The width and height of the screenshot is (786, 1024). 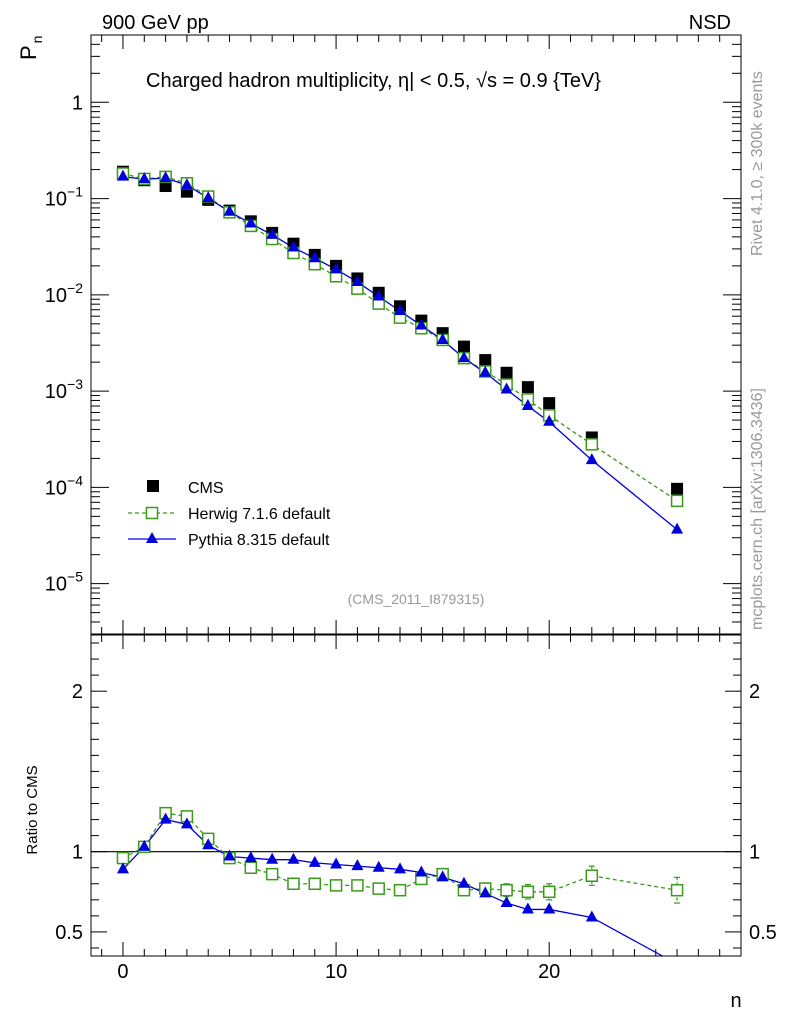 What do you see at coordinates (544, 81) in the screenshot?
I see `chart-title-s: s = 0.9 {TeV}` at bounding box center [544, 81].